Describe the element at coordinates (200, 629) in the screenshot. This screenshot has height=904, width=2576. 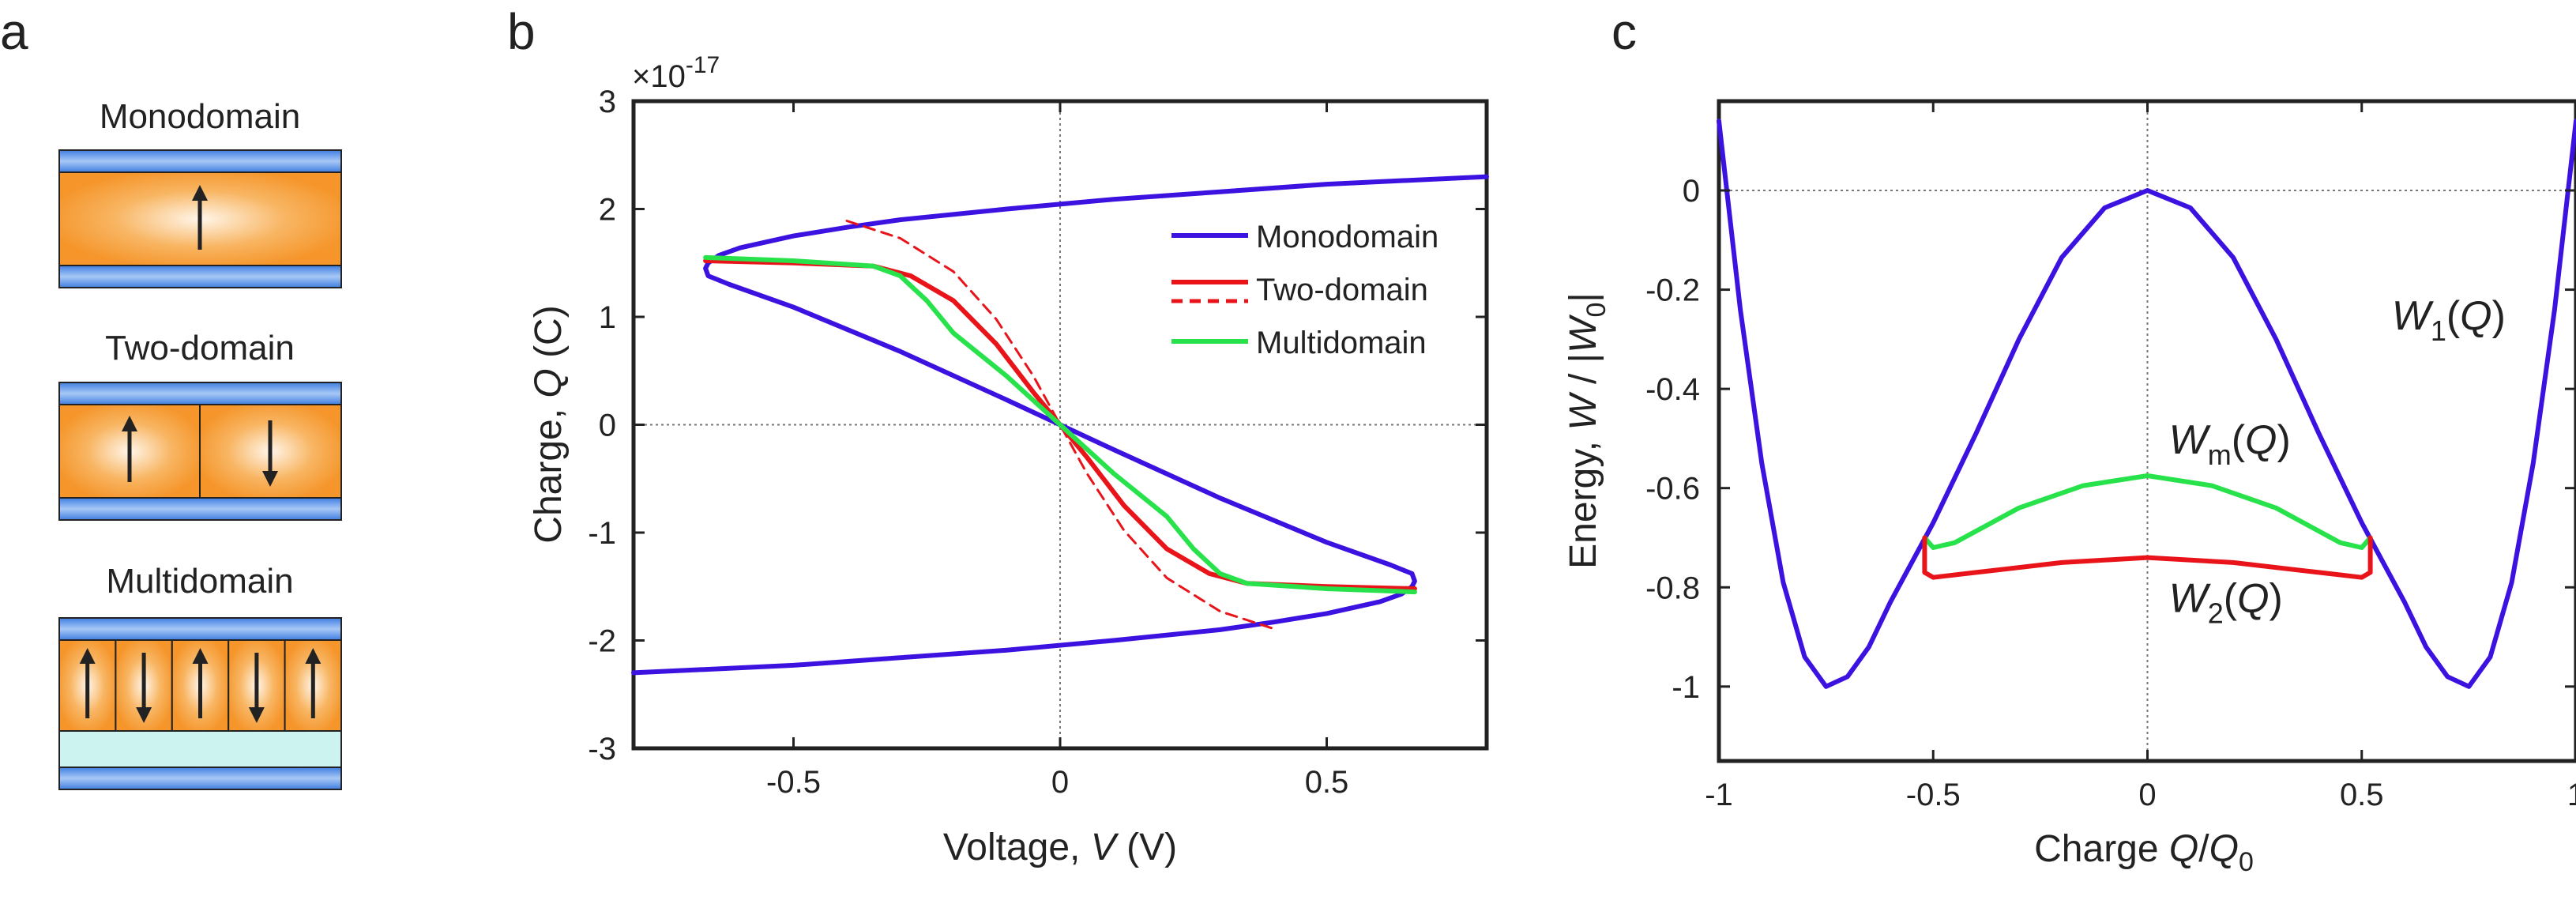
I see `multi-top-electrode` at that location.